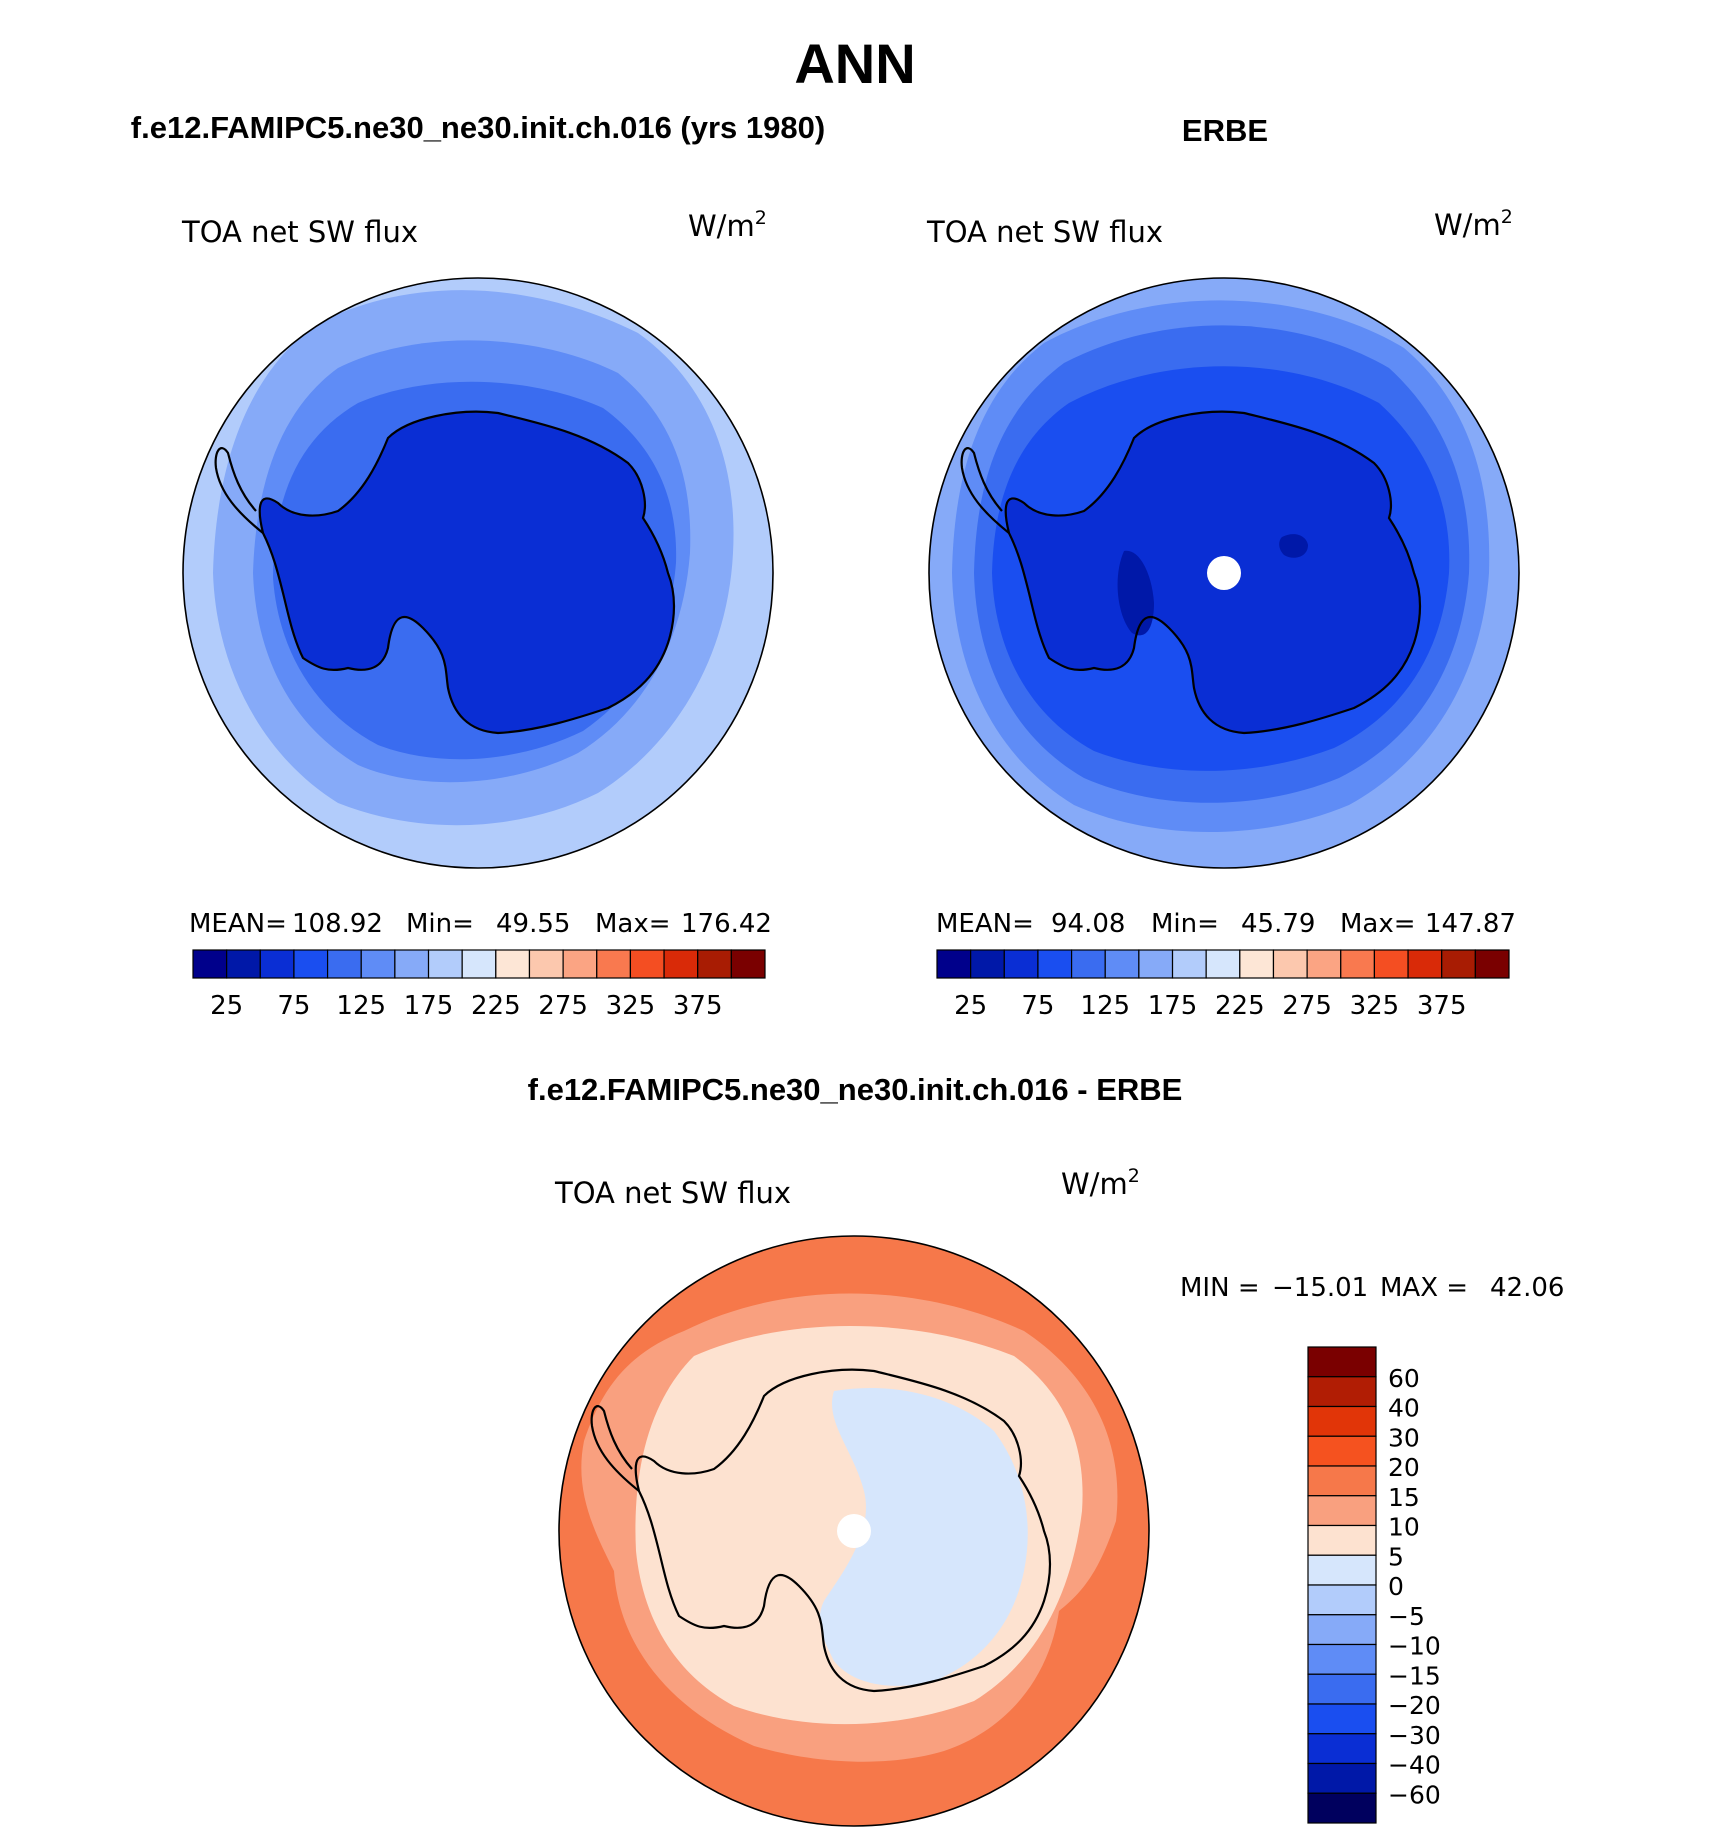 This screenshot has height=1840, width=1710. Describe the element at coordinates (633, 924) in the screenshot. I see `panel-a-max-label: Max=` at that location.